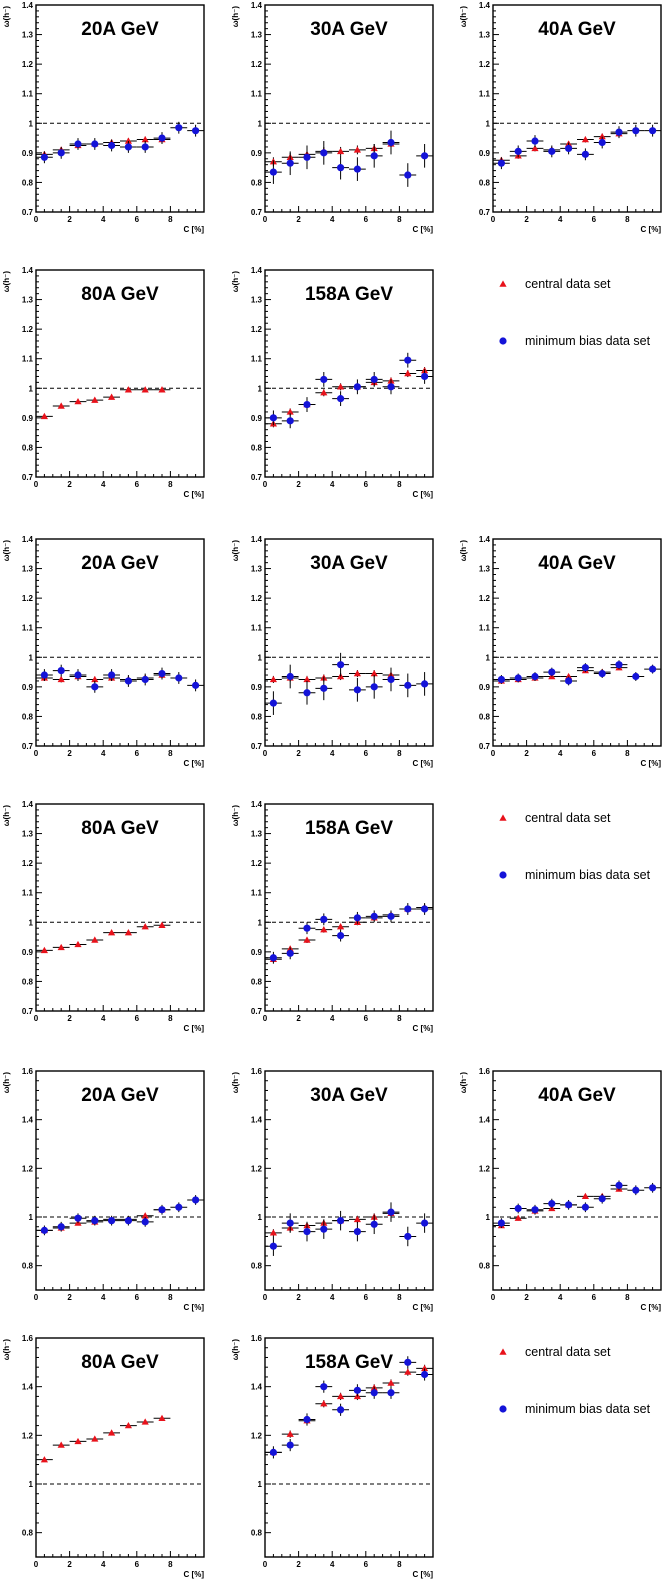  Describe the element at coordinates (577, 1095) in the screenshot. I see `panel-title: 40A GeV` at that location.